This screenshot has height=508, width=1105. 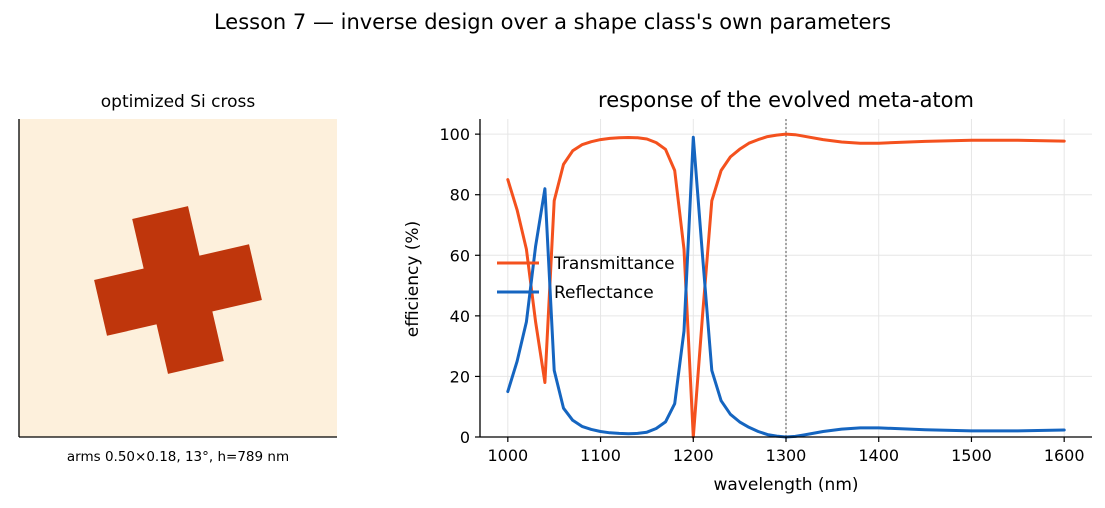 What do you see at coordinates (586, 278) in the screenshot?
I see `chart-legend: Transmittance Reflectance` at bounding box center [586, 278].